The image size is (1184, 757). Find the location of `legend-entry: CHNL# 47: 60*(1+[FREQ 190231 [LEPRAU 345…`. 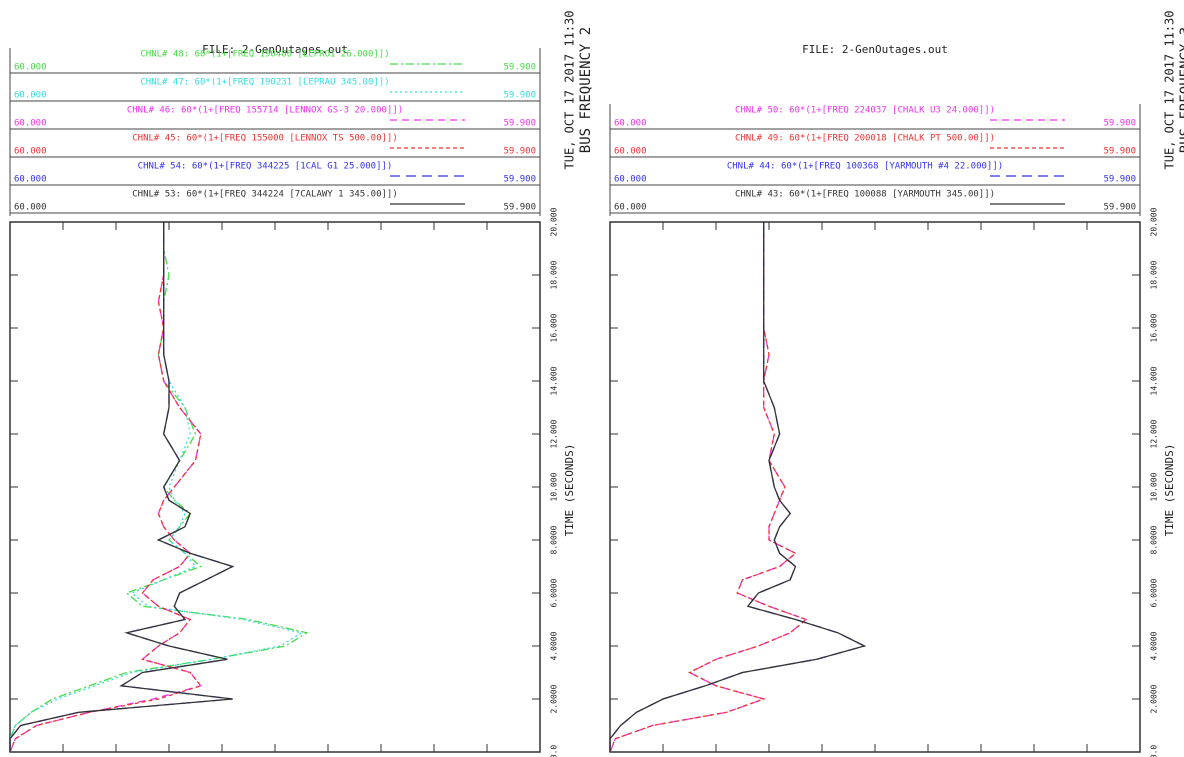

legend-entry: CHNL# 47: 60*(1+[FREQ 190231 [LEPRAU 345… is located at coordinates (264, 83).